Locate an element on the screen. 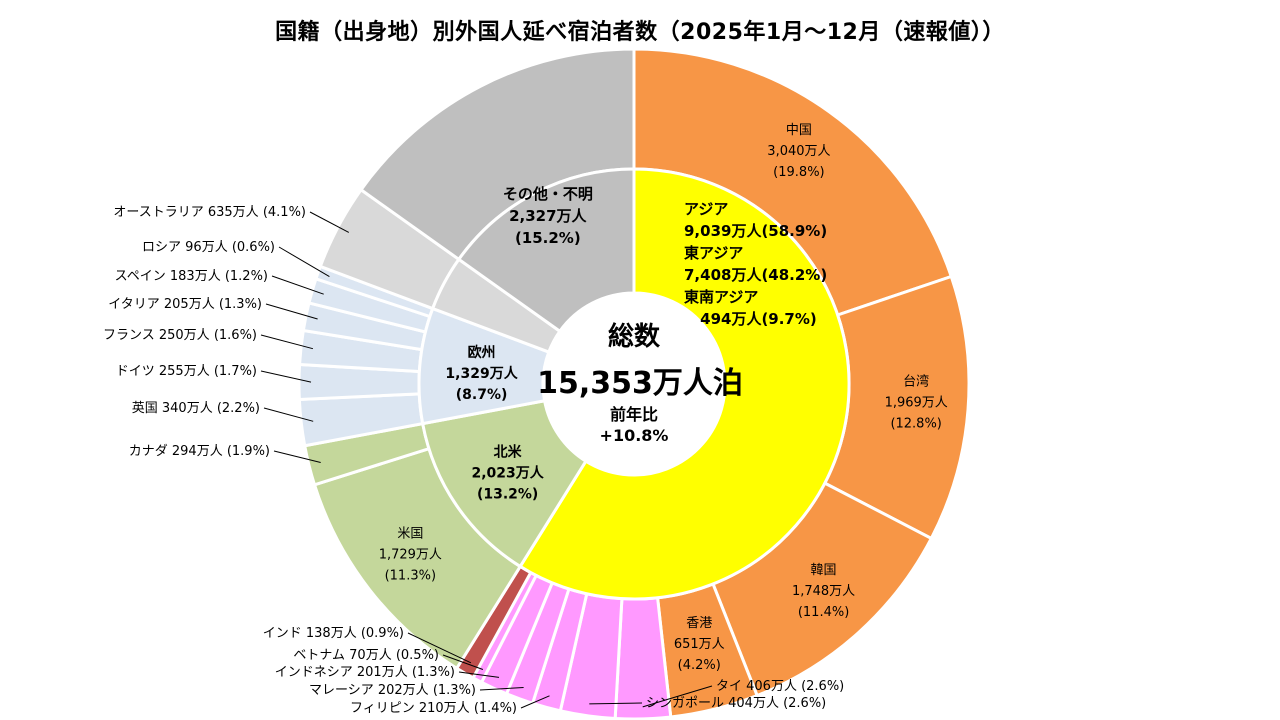  asia-label-line-1: 9,039万人(58.9%) is located at coordinates (755, 231).